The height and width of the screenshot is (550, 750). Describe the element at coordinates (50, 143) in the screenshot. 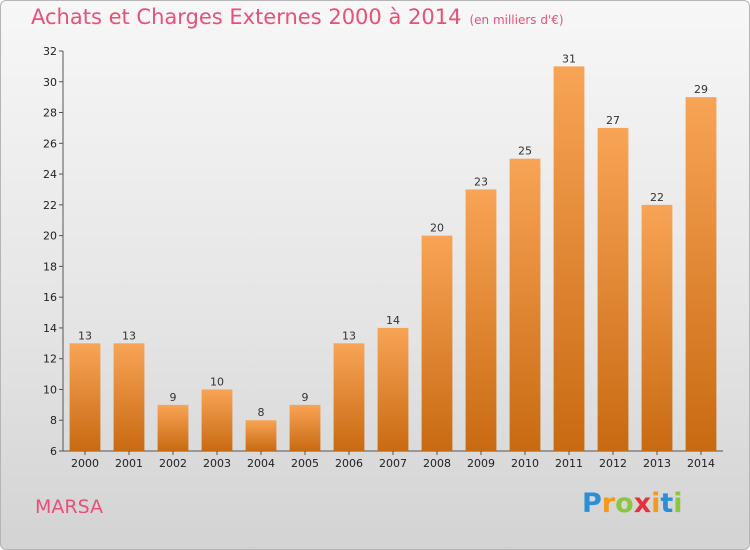

I see `y-tick-label: 26` at that location.